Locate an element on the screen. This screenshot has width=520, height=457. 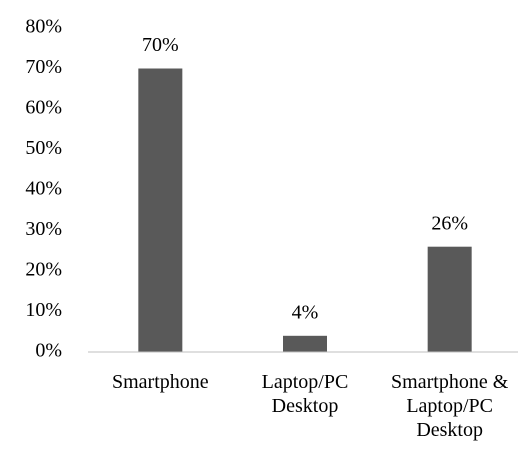
data-label: 70% is located at coordinates (160, 45).